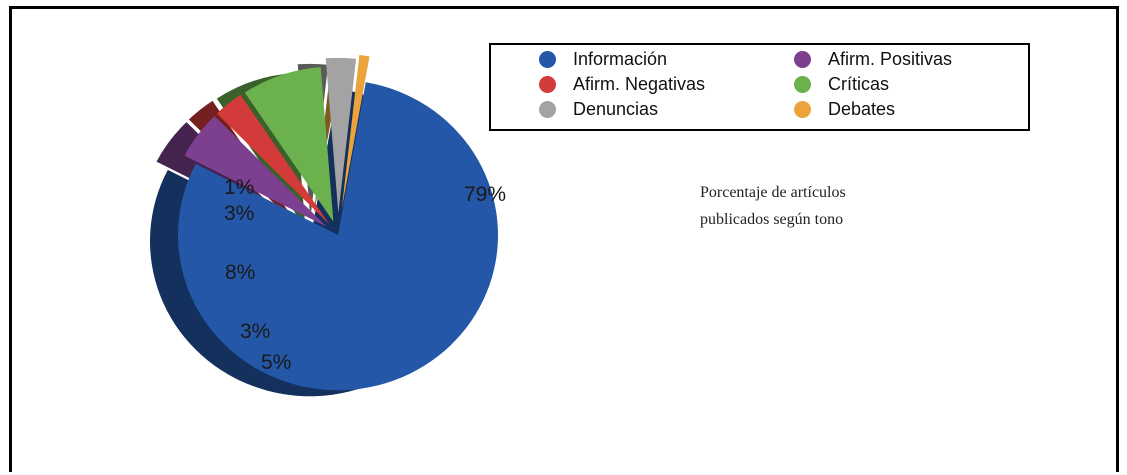 The height and width of the screenshot is (475, 1127). I want to click on legend-item-afirm-positivas: Afirm. Positivas, so click(873, 59).